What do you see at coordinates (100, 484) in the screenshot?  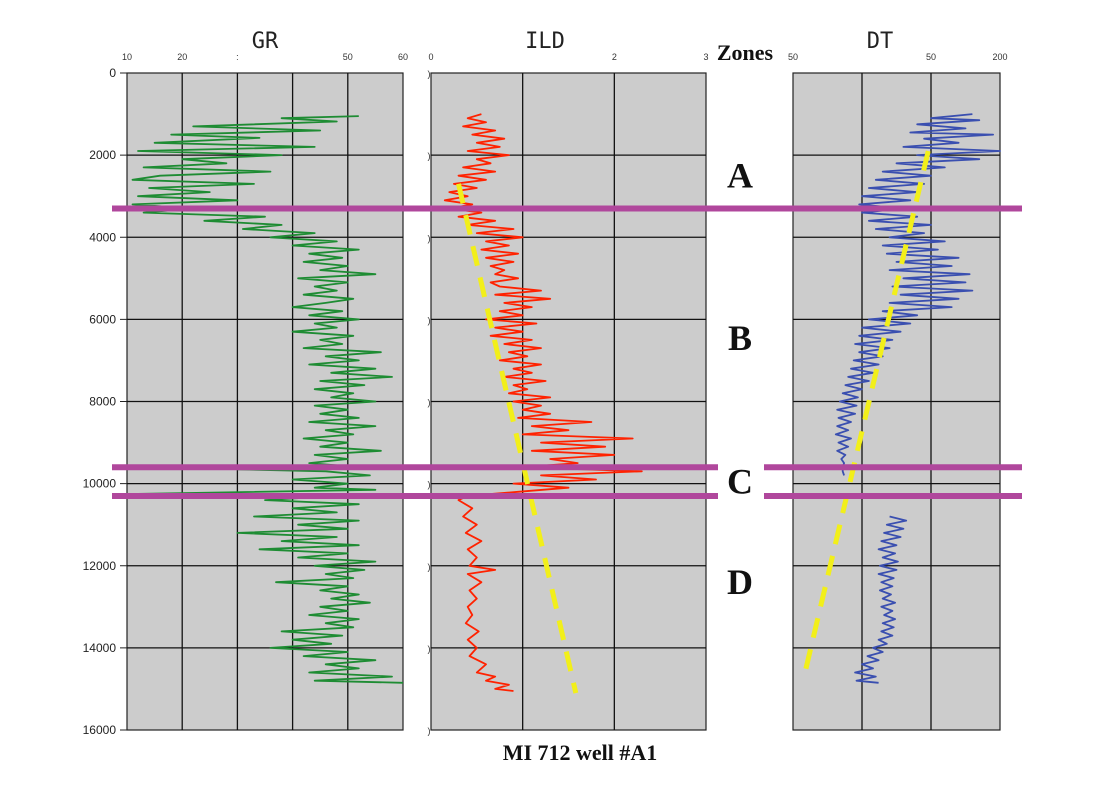 I see `depth-tick-label: 10000` at bounding box center [100, 484].